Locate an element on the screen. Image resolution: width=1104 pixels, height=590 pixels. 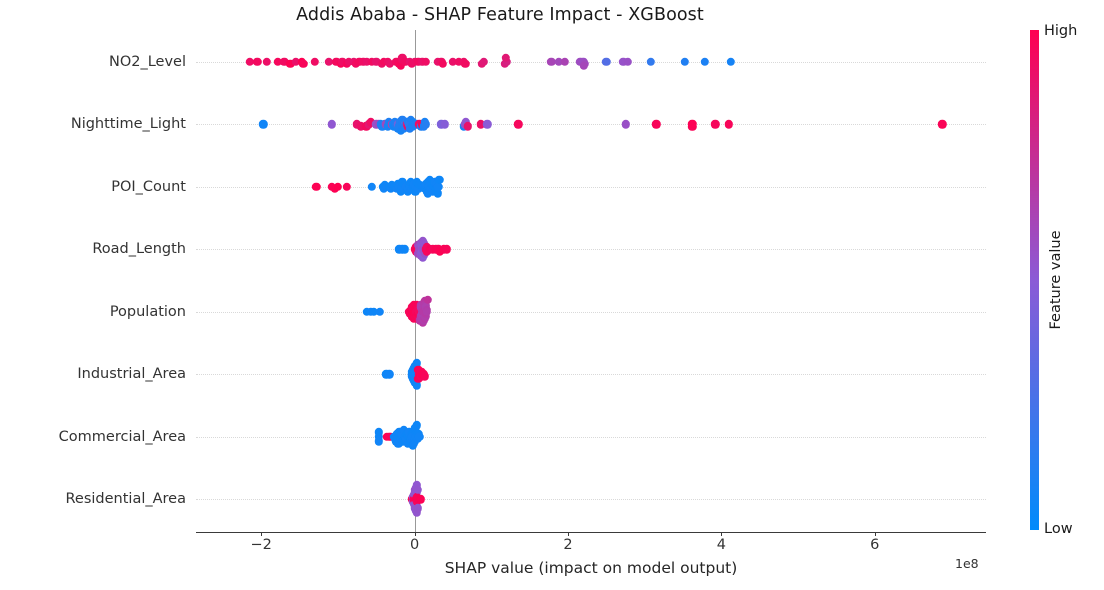
colorbar-title: Feature value is located at coordinates (1056, 280).